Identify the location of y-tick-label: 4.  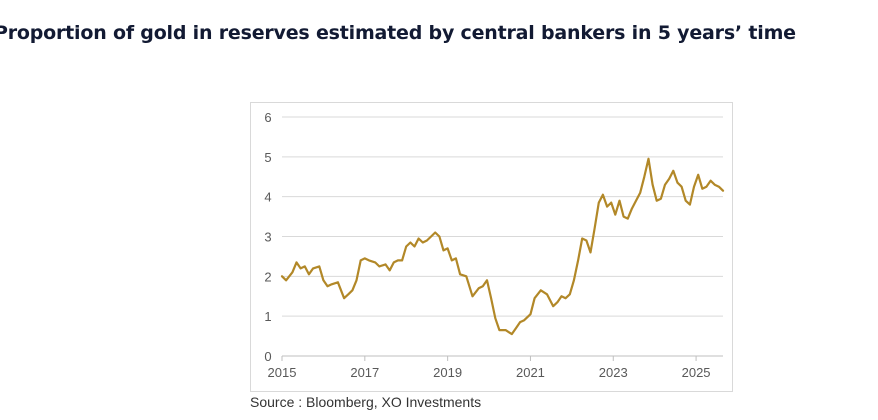
(267, 197).